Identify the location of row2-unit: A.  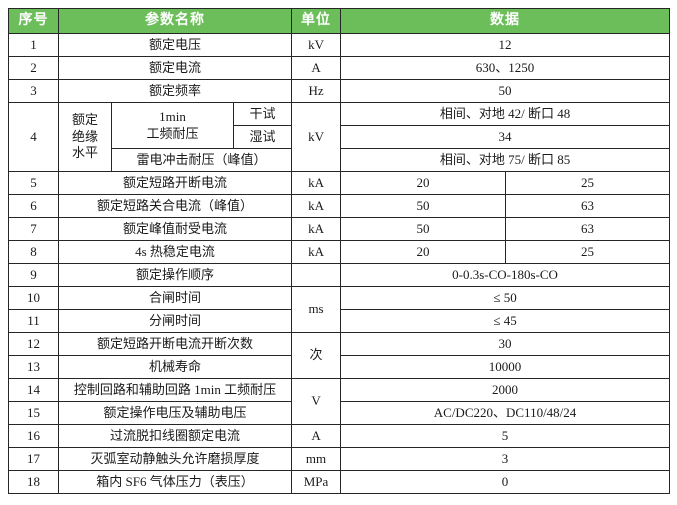
(316, 68).